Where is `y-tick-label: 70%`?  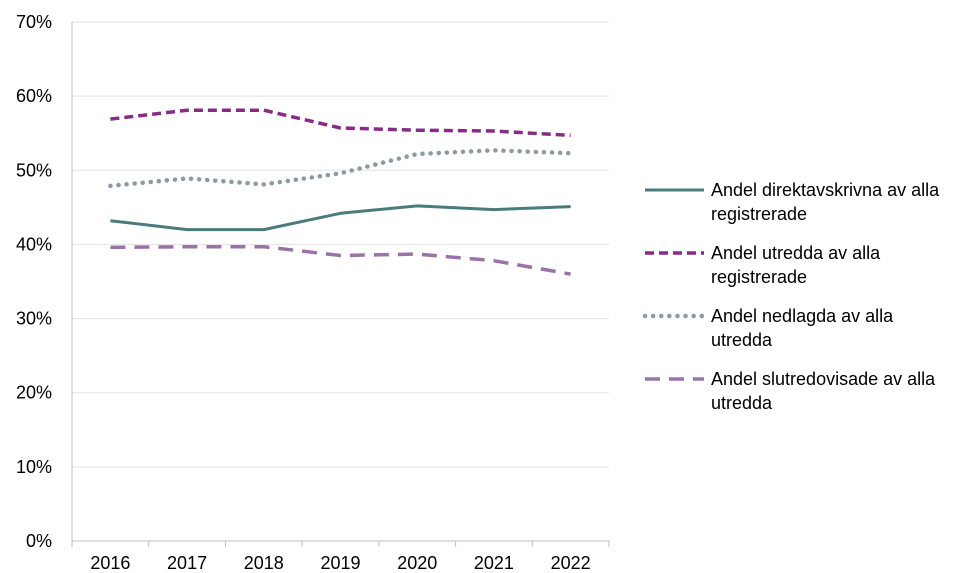
y-tick-label: 70% is located at coordinates (34, 22).